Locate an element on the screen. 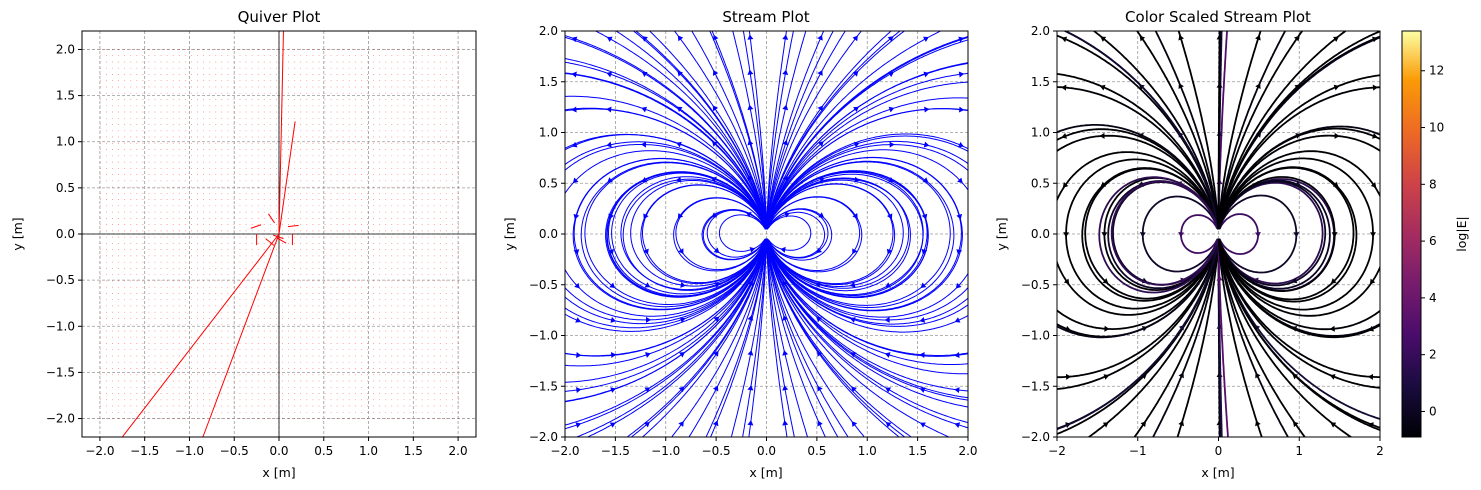  x-tick-label: 0.5 is located at coordinates (816, 451).